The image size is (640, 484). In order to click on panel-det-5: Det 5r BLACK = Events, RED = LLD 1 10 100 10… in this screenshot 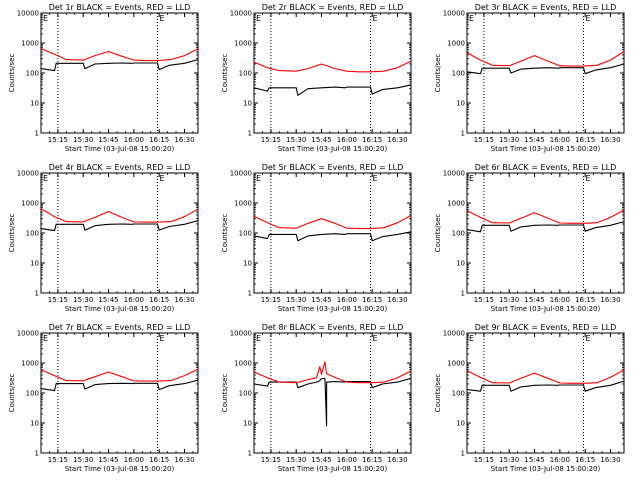, I will do `click(316, 238)`.